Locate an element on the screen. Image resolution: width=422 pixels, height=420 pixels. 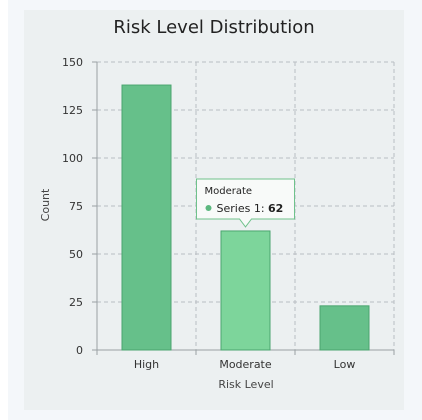
x-tick-label: Low is located at coordinates (345, 364).